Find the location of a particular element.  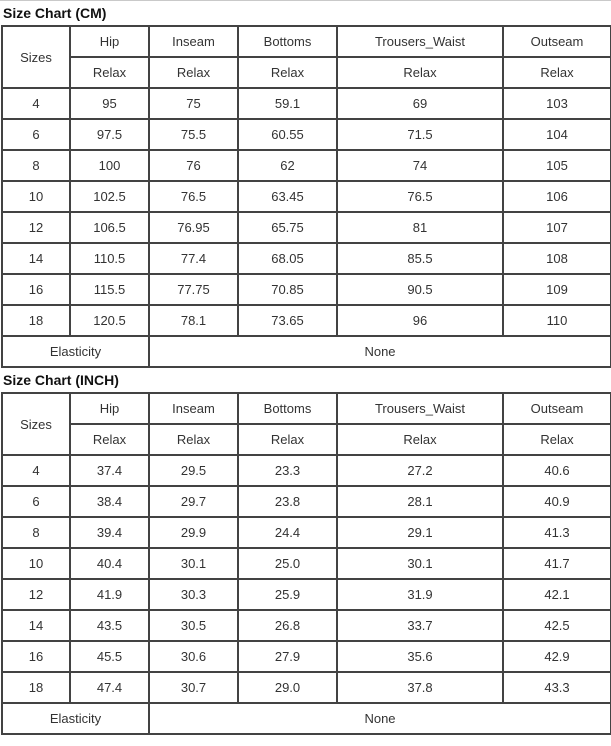

table-row: 12 106.5 76.95 65.75 81 107 is located at coordinates (306, 227).